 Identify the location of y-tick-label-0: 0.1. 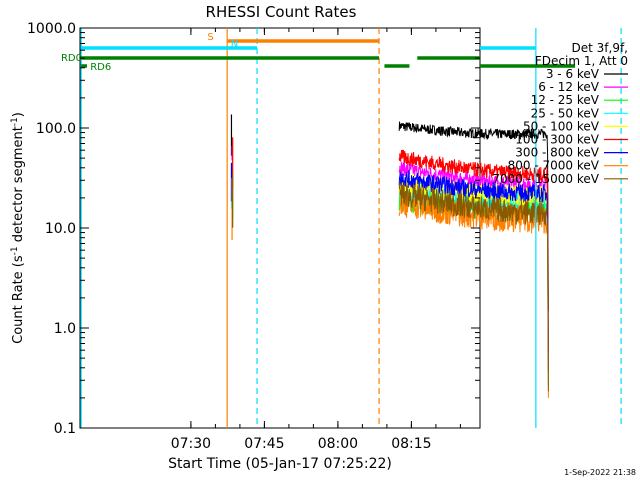
(65, 429).